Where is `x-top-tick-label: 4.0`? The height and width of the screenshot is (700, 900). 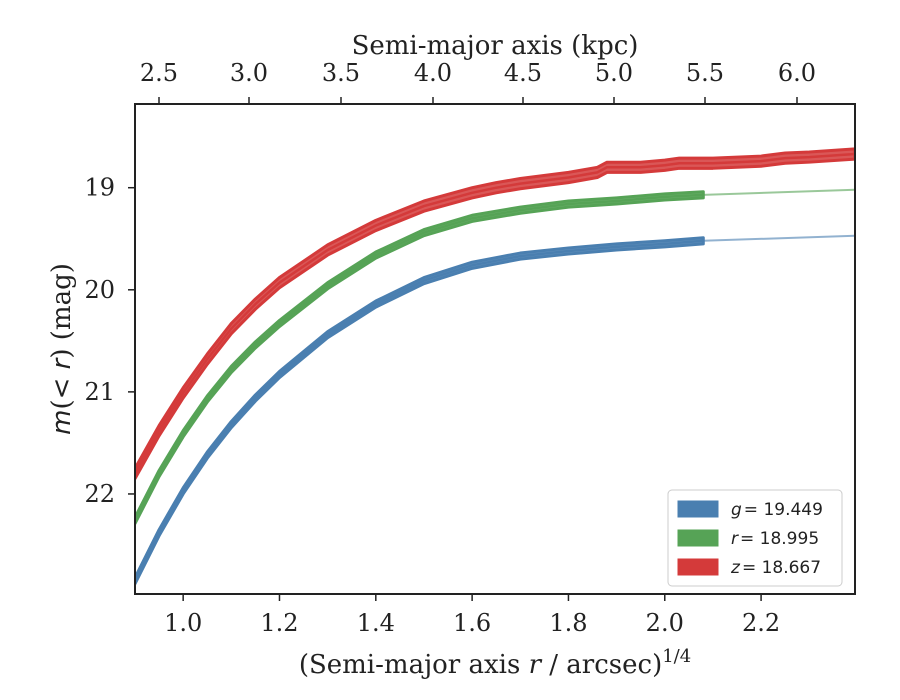
x-top-tick-label: 4.0 is located at coordinates (433, 73).